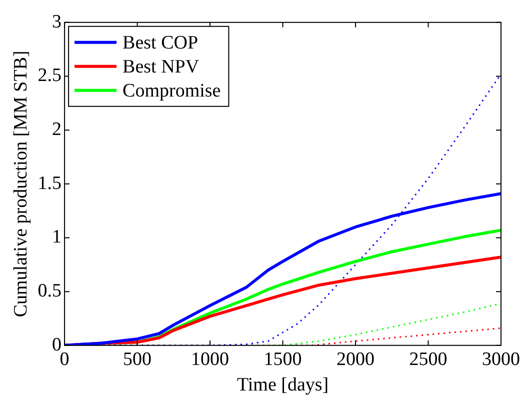 The height and width of the screenshot is (405, 531). I want to click on legend-label: Best NPV, so click(161, 67).